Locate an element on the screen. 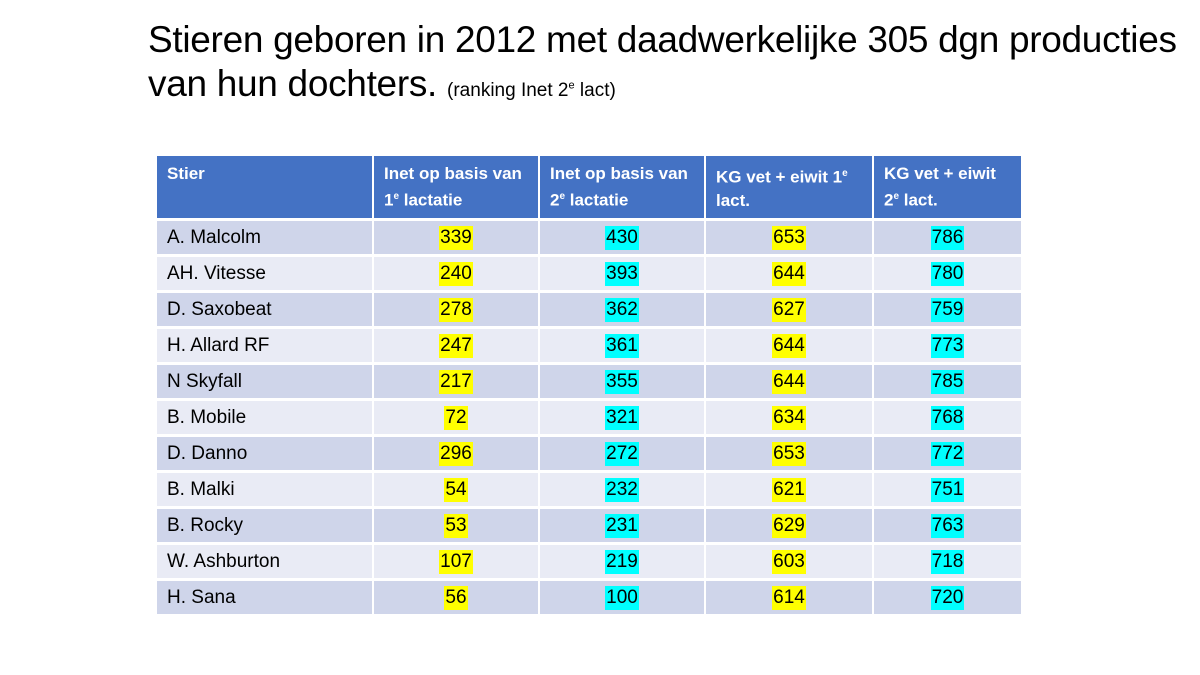  value-highlight: 772 is located at coordinates (947, 453).